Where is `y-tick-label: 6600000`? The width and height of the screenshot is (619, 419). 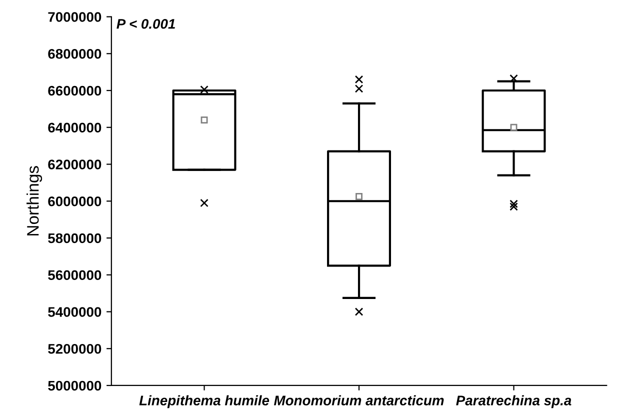 y-tick-label: 6600000 is located at coordinates (75, 91).